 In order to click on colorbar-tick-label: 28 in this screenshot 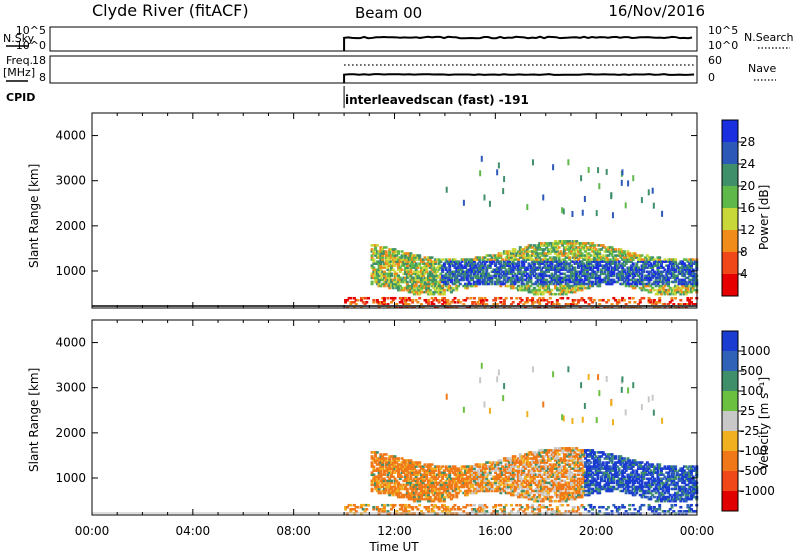, I will do `click(747, 142)`.